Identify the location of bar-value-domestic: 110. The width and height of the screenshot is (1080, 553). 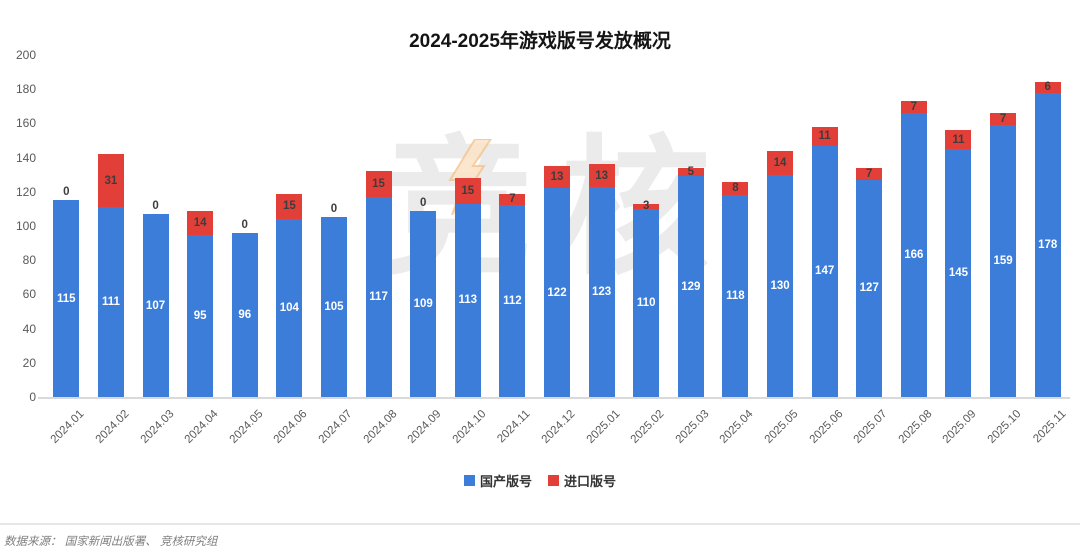
(646, 302).